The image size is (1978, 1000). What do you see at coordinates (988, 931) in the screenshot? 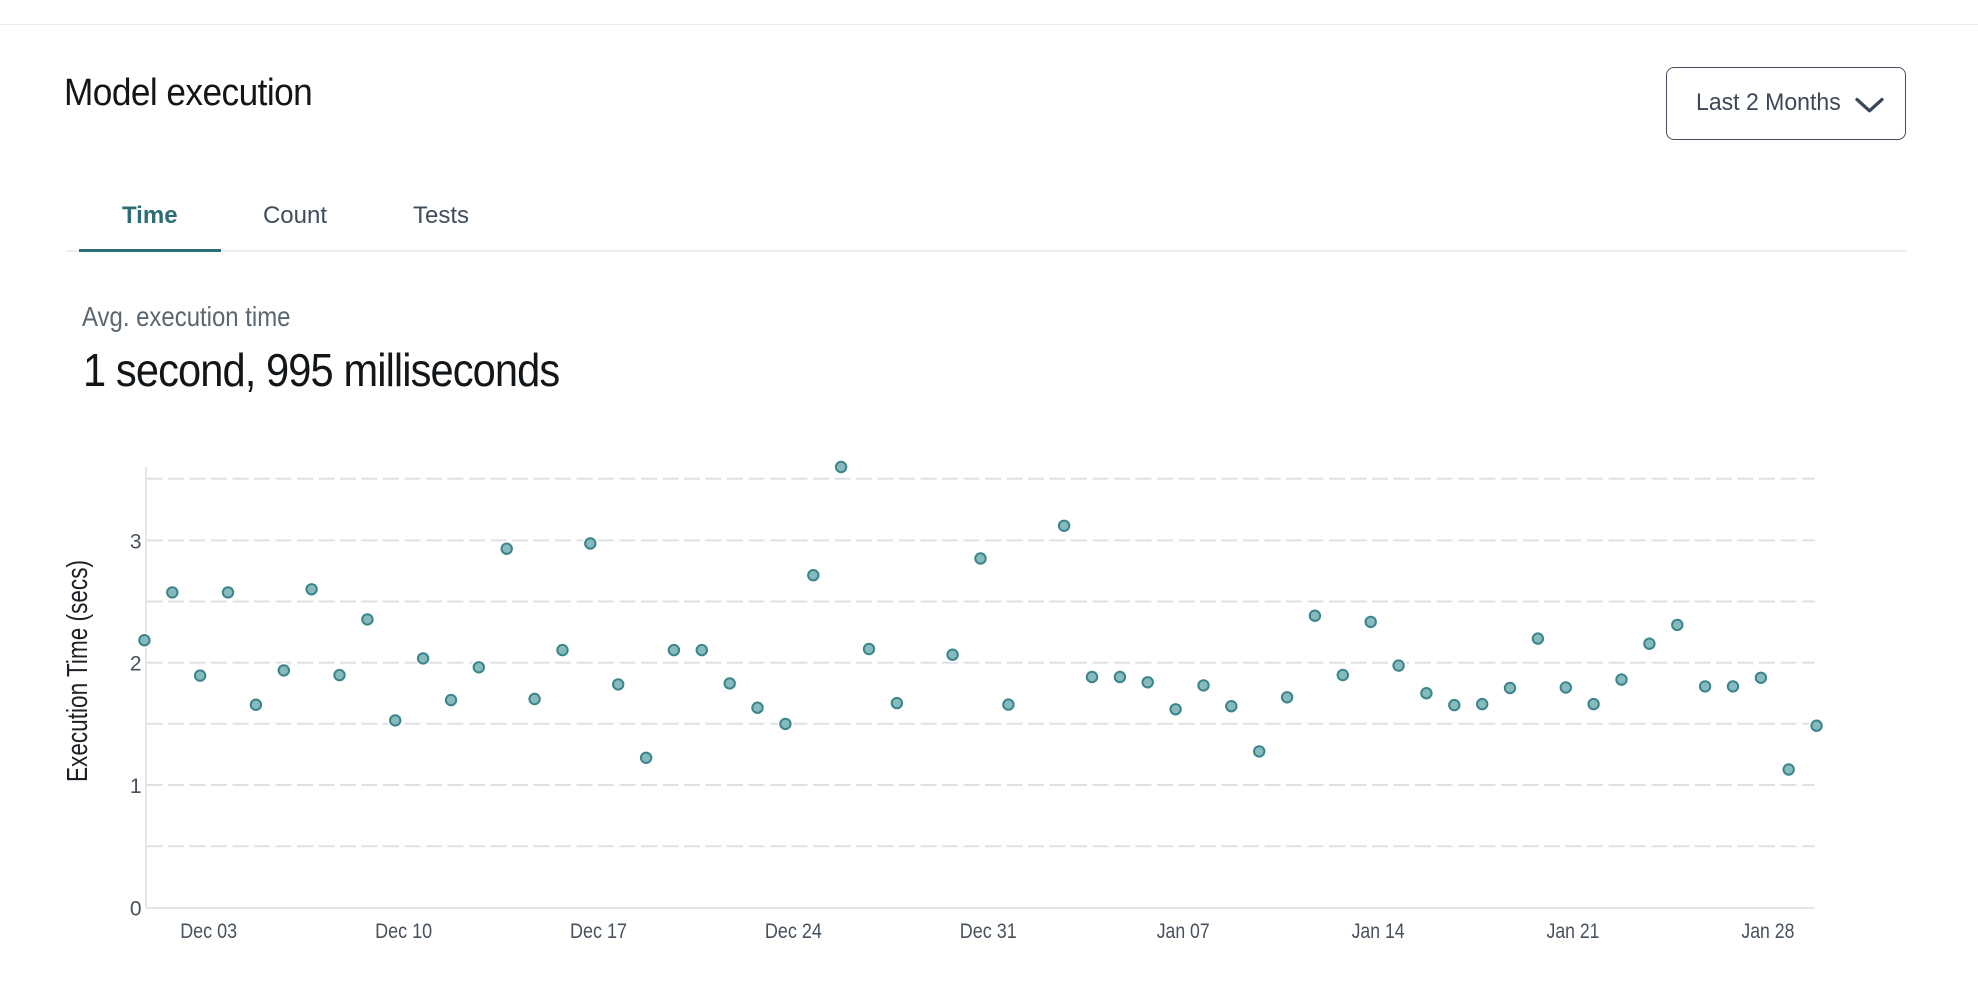
I see `svg-text: Dec 31` at bounding box center [988, 931].